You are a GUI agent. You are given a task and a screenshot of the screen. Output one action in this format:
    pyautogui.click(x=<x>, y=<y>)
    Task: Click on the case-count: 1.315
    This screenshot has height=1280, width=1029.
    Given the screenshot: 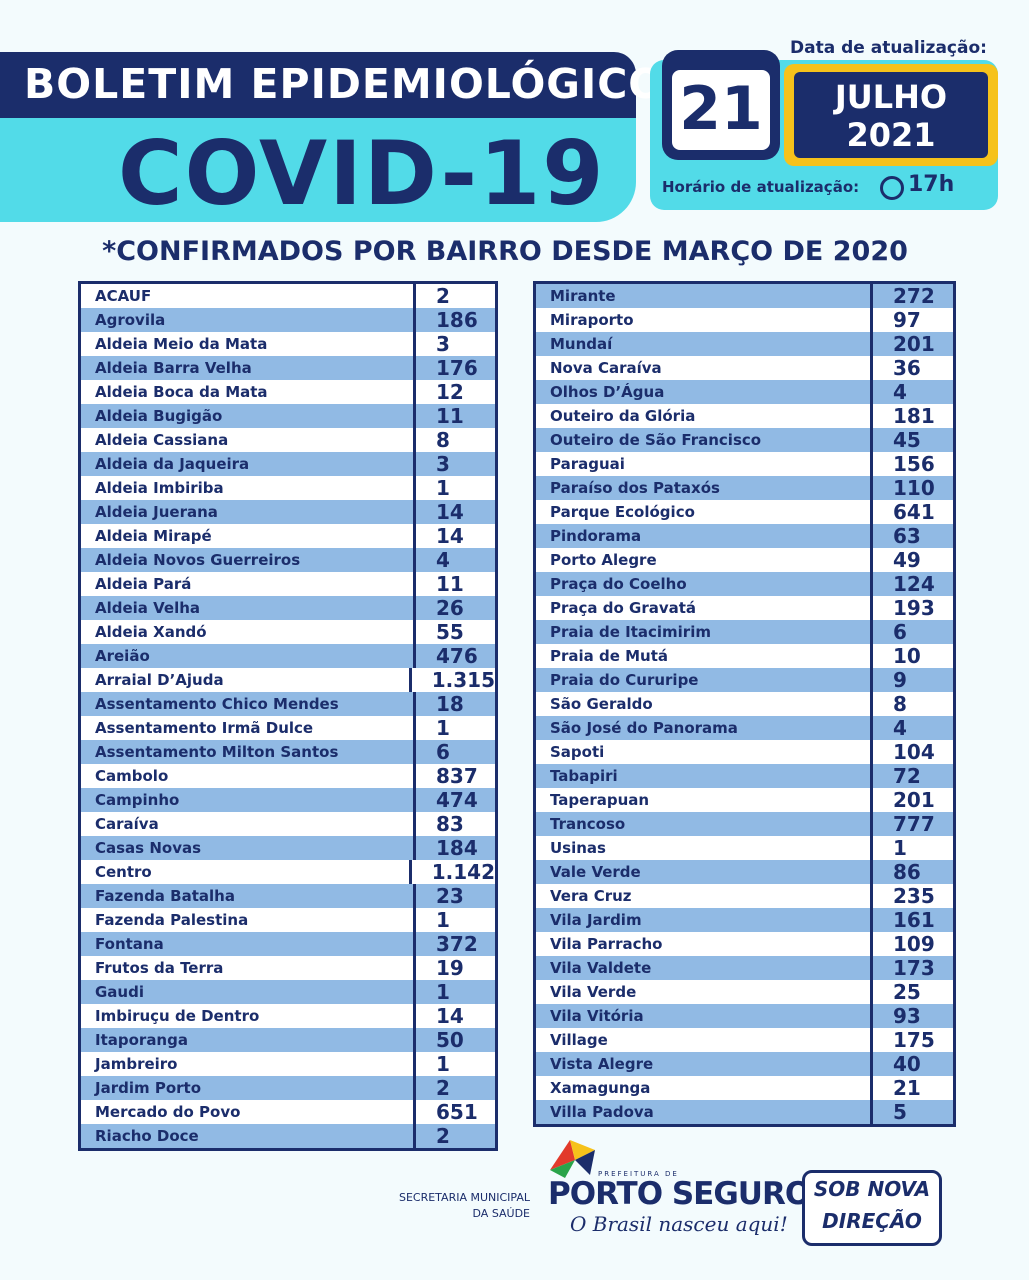 What is the action you would take?
    pyautogui.click(x=451, y=680)
    